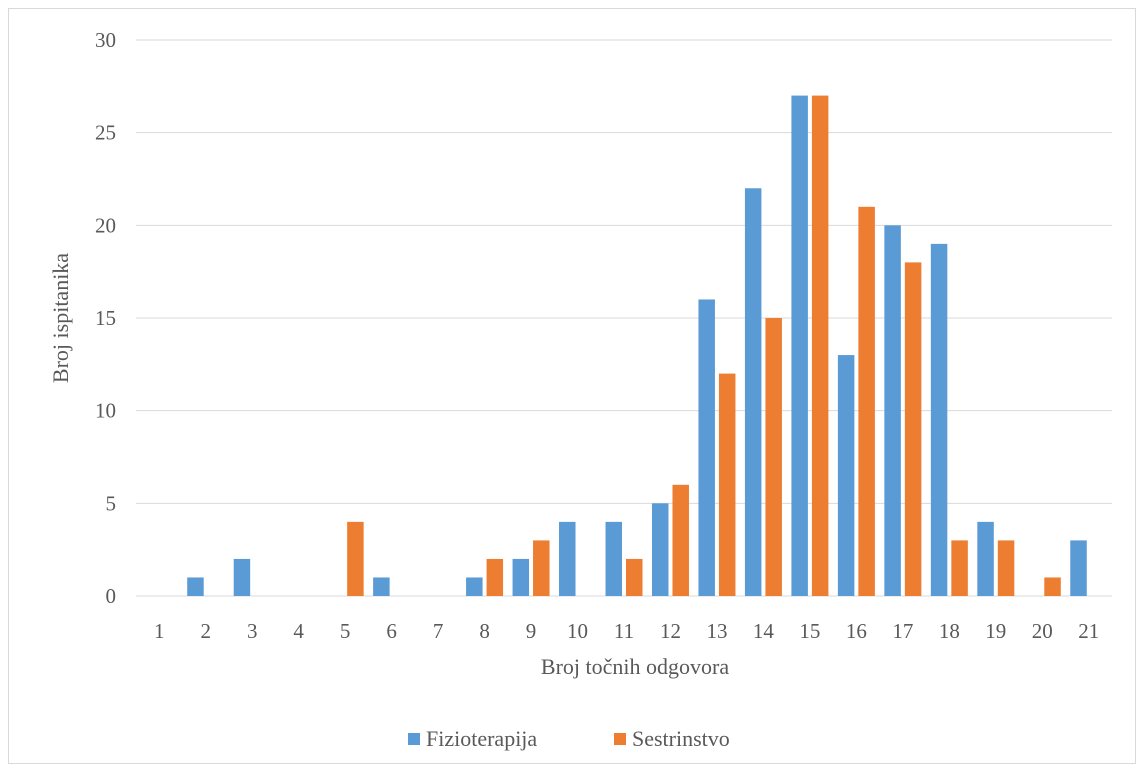 The width and height of the screenshot is (1146, 772). Describe the element at coordinates (620, 739) in the screenshot. I see `legend-swatch-sestrinstvo` at that location.